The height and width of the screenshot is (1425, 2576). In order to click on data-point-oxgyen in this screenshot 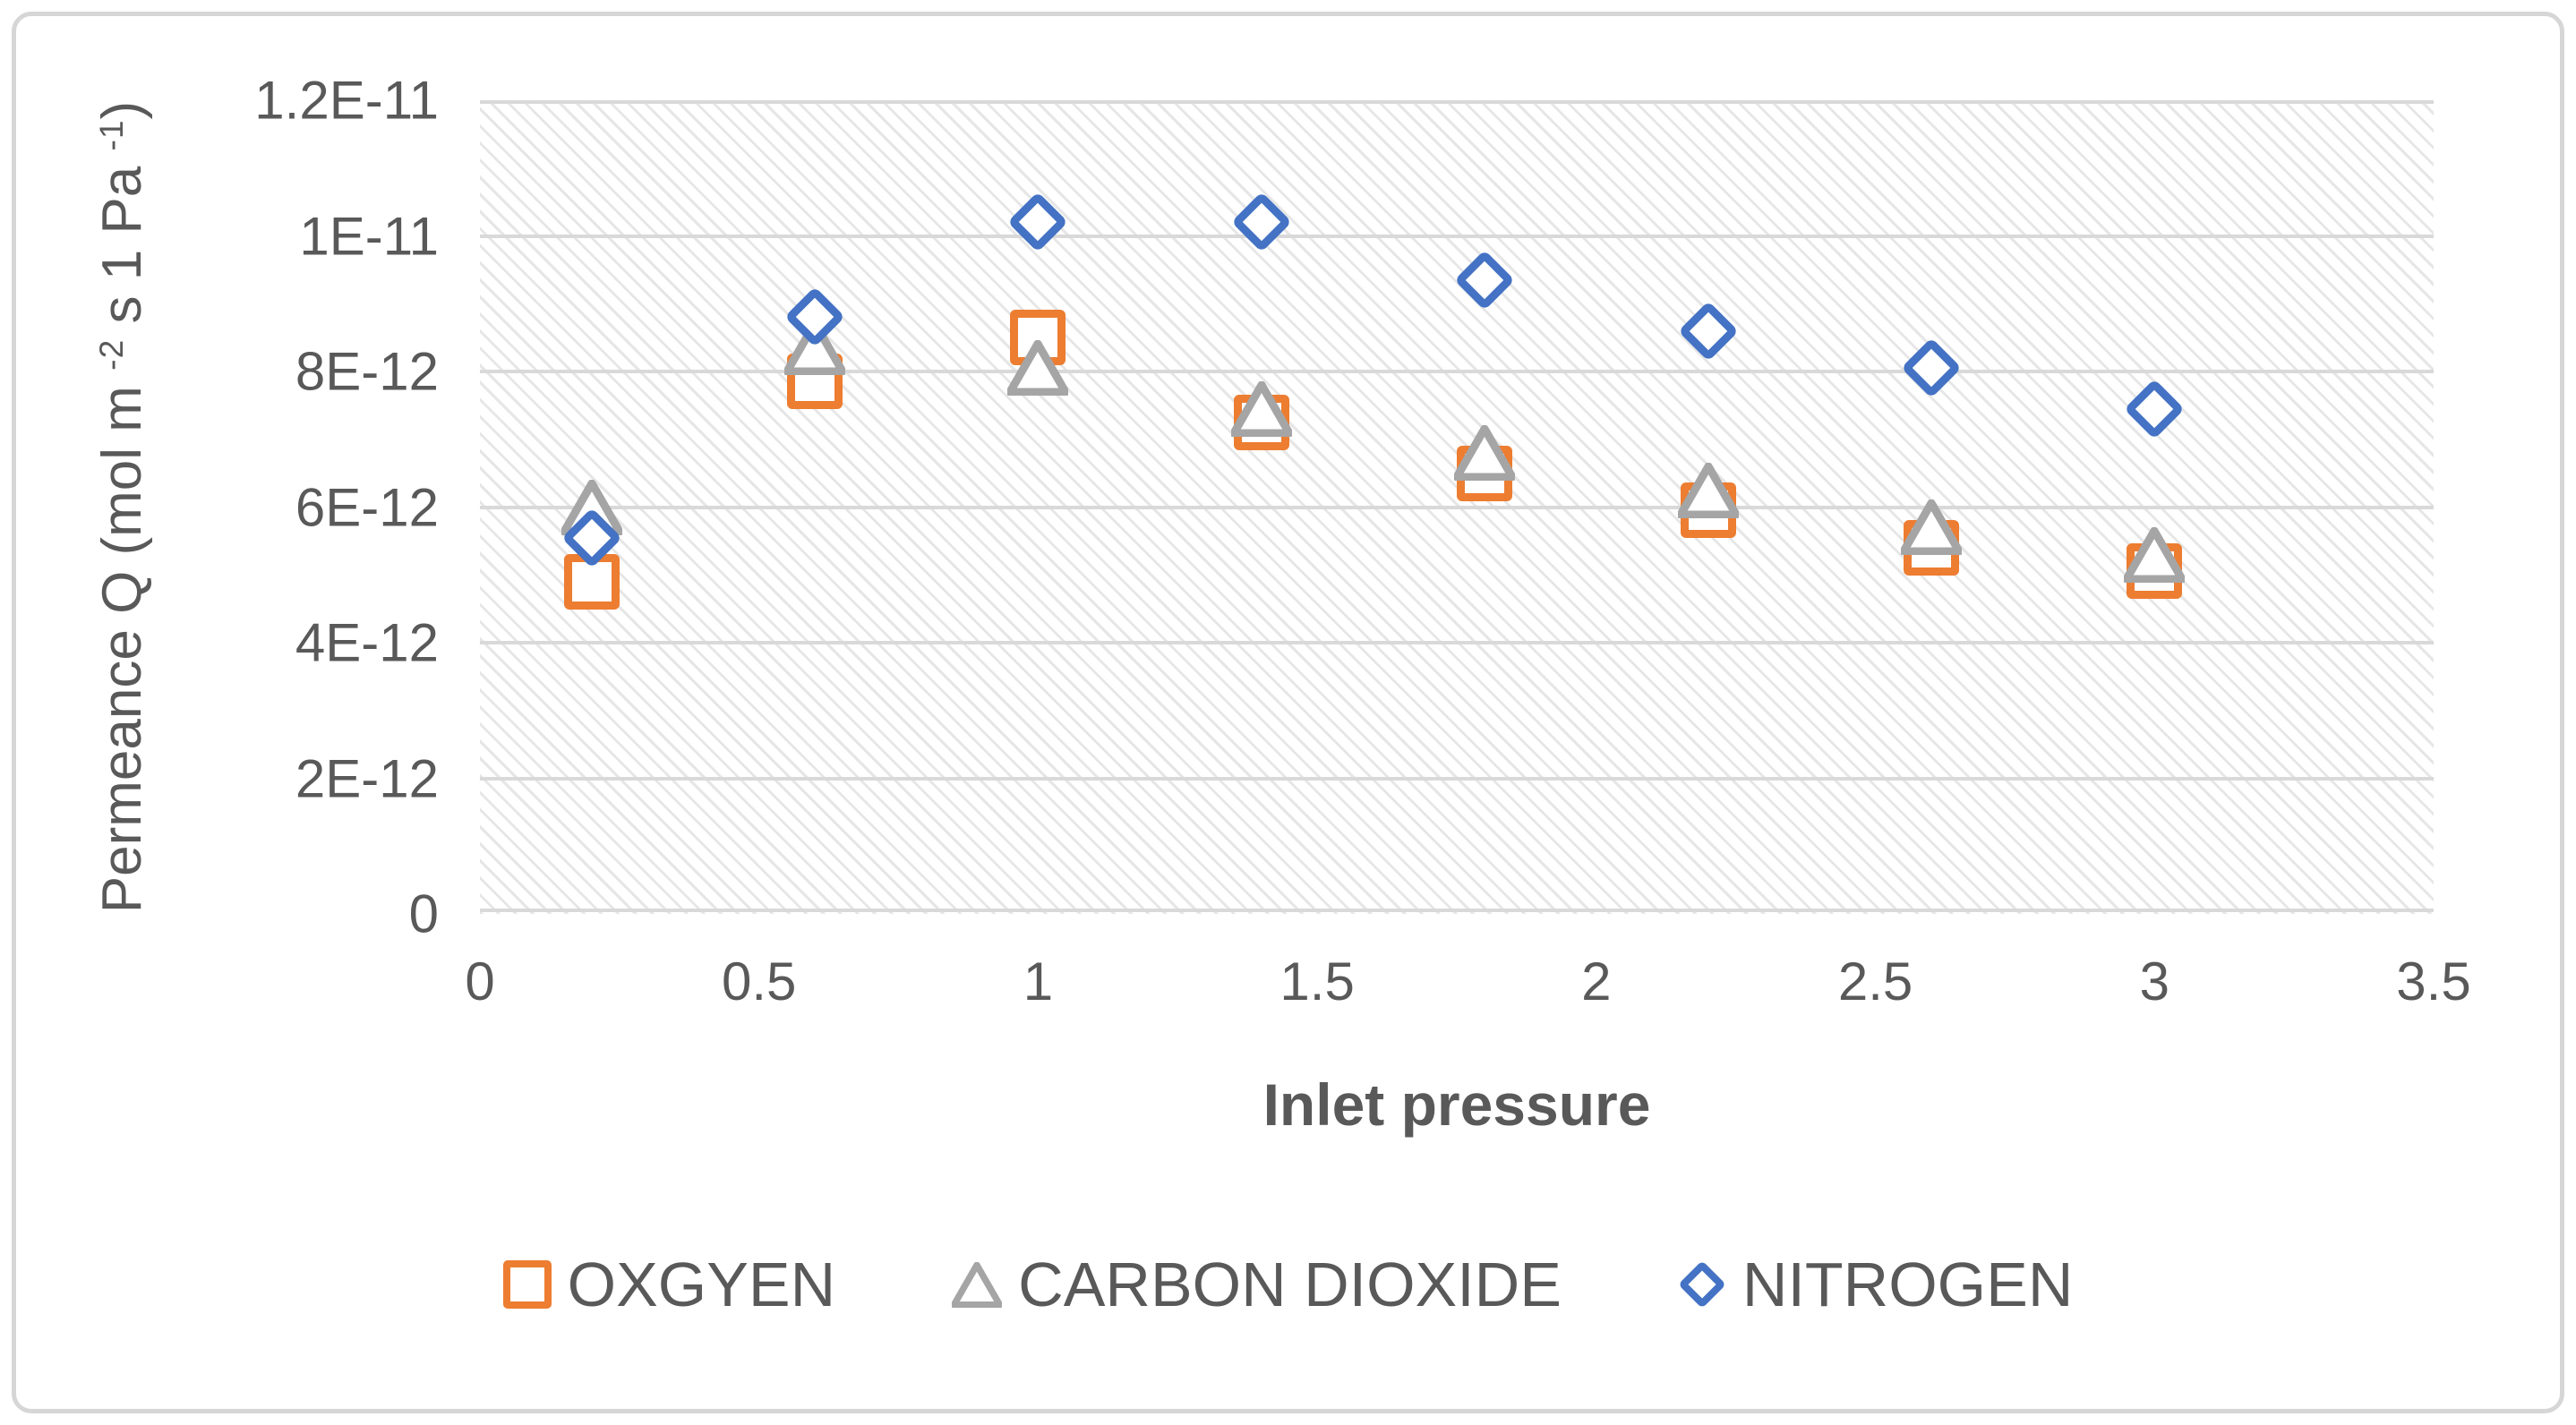, I will do `click(591, 581)`.